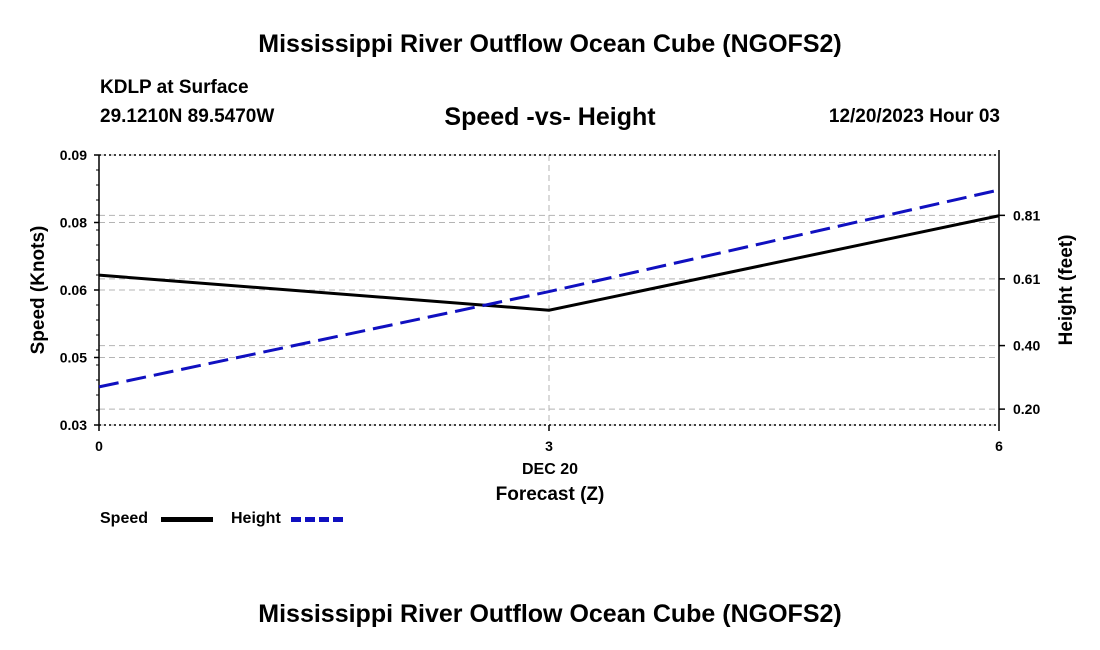  I want to click on legend-height-label: Height, so click(256, 518).